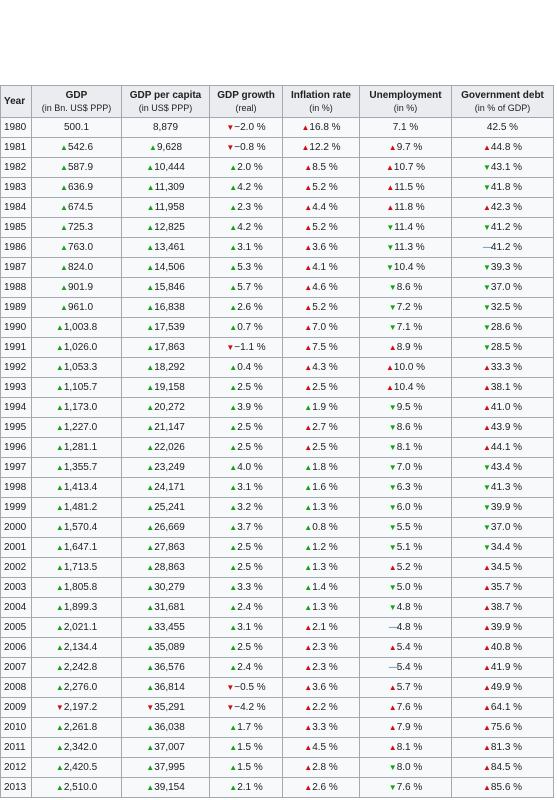 The image size is (557, 800). Describe the element at coordinates (16, 427) in the screenshot. I see `year-cell: 1995` at that location.